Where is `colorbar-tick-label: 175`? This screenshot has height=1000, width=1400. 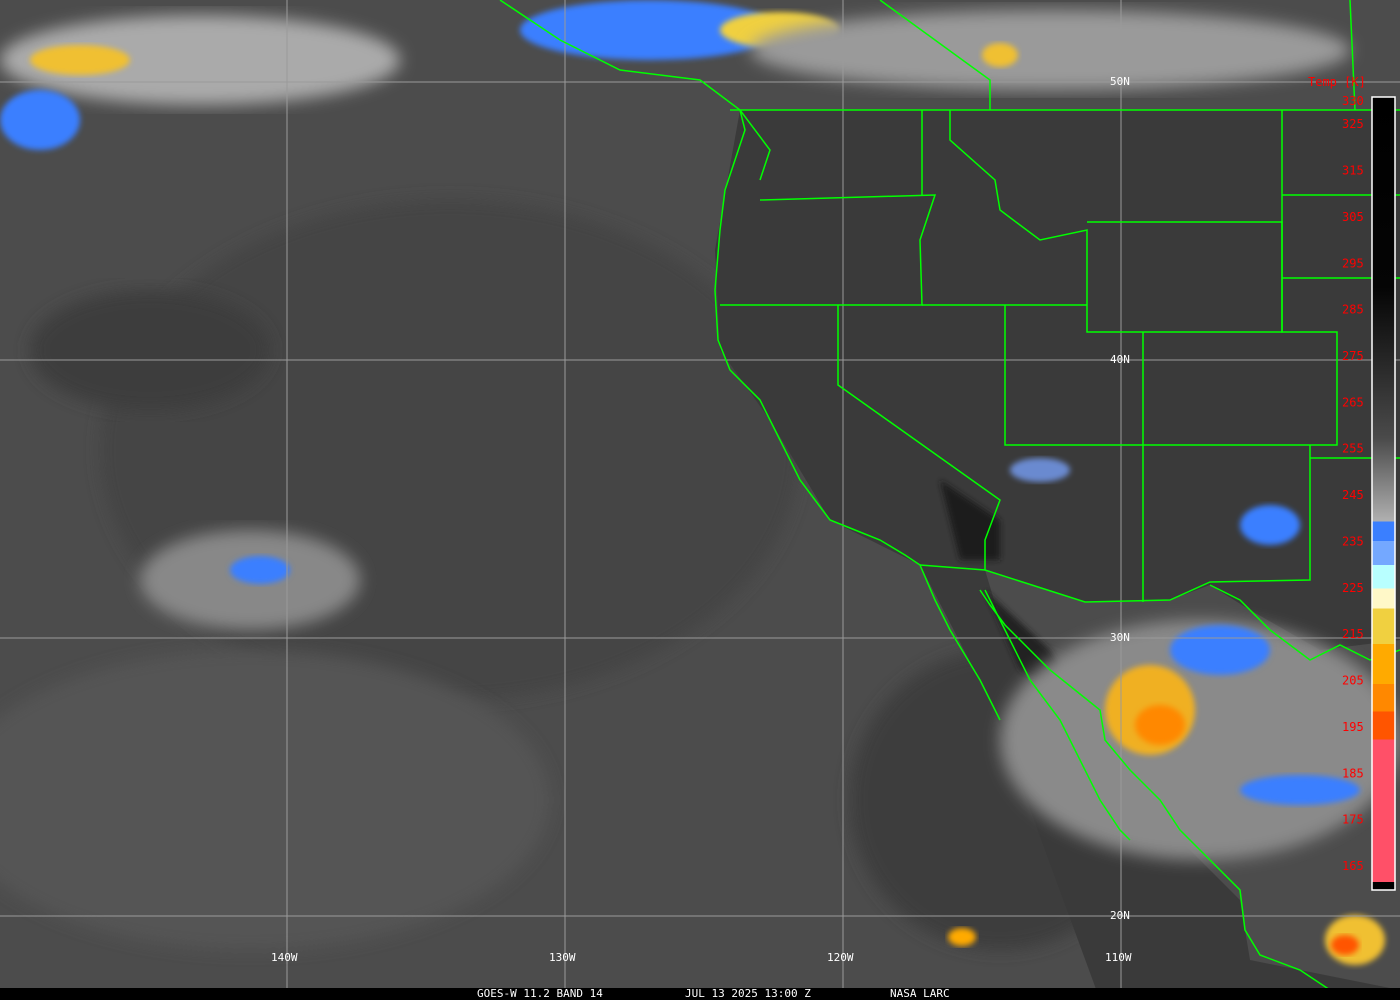
colorbar-tick-label: 175 is located at coordinates (1353, 820).